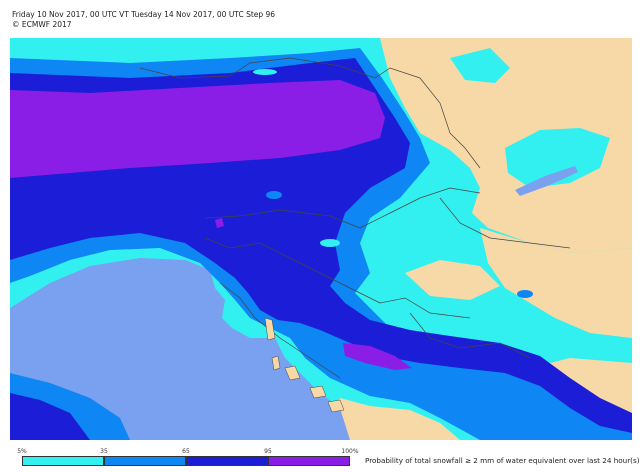 The image size is (640, 472). What do you see at coordinates (50, 416) in the screenshot?
I see `prob-65-southwest` at bounding box center [50, 416].